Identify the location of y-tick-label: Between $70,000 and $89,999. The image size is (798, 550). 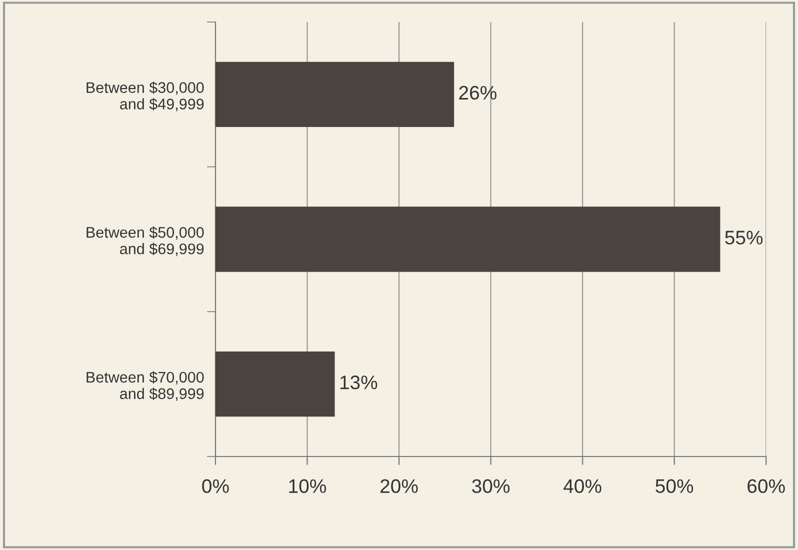
(145, 386).